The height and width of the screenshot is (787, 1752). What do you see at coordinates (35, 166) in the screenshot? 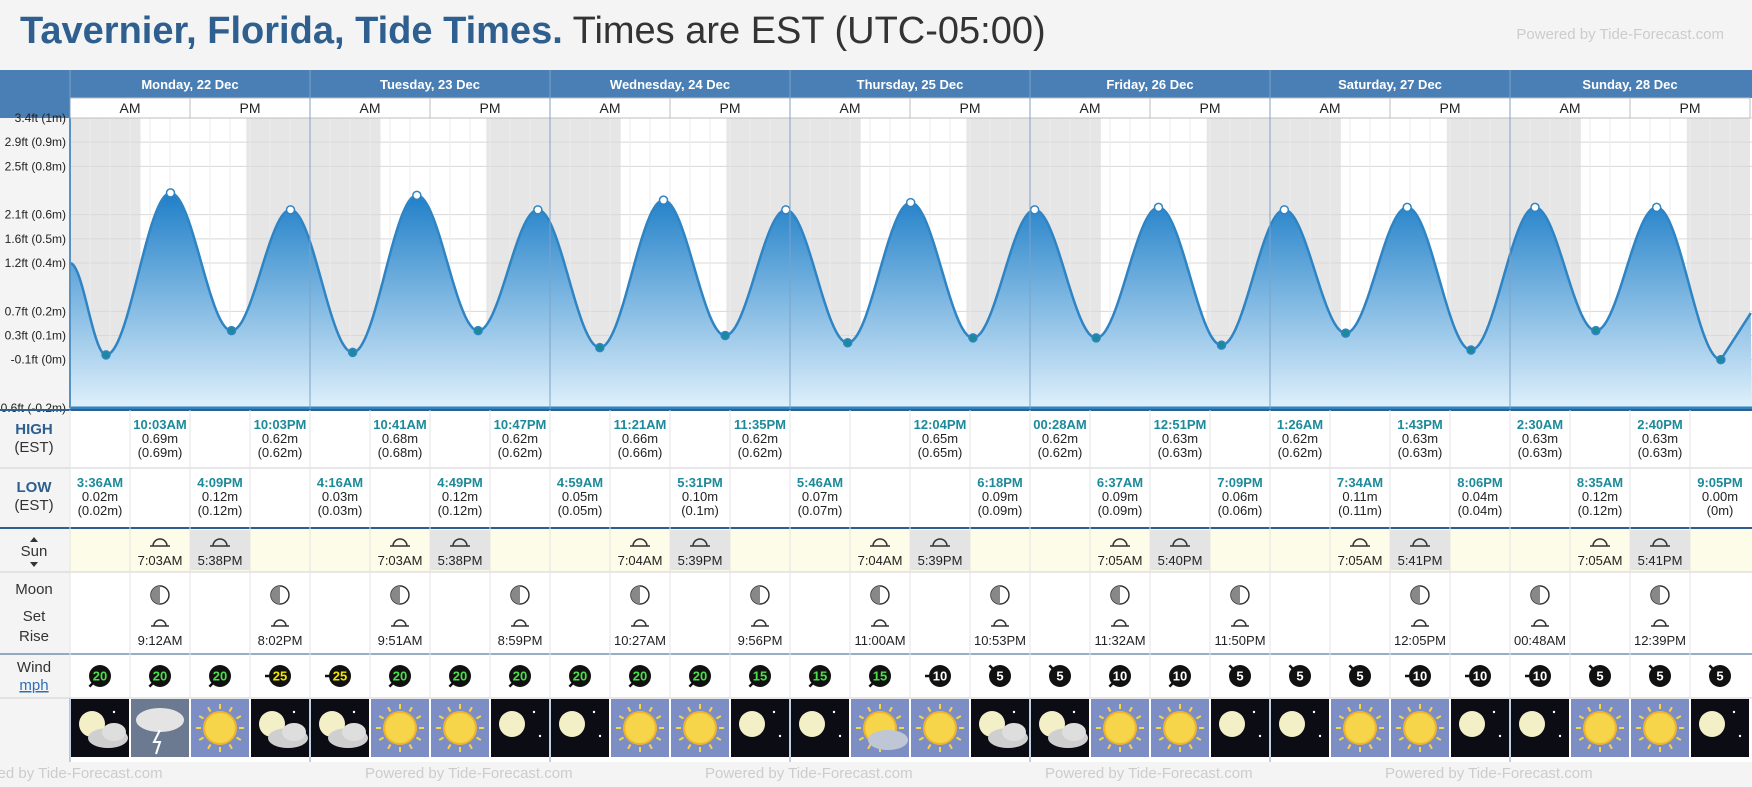
I see `y-tick-label: 2.5ft (0.8m)` at bounding box center [35, 166].